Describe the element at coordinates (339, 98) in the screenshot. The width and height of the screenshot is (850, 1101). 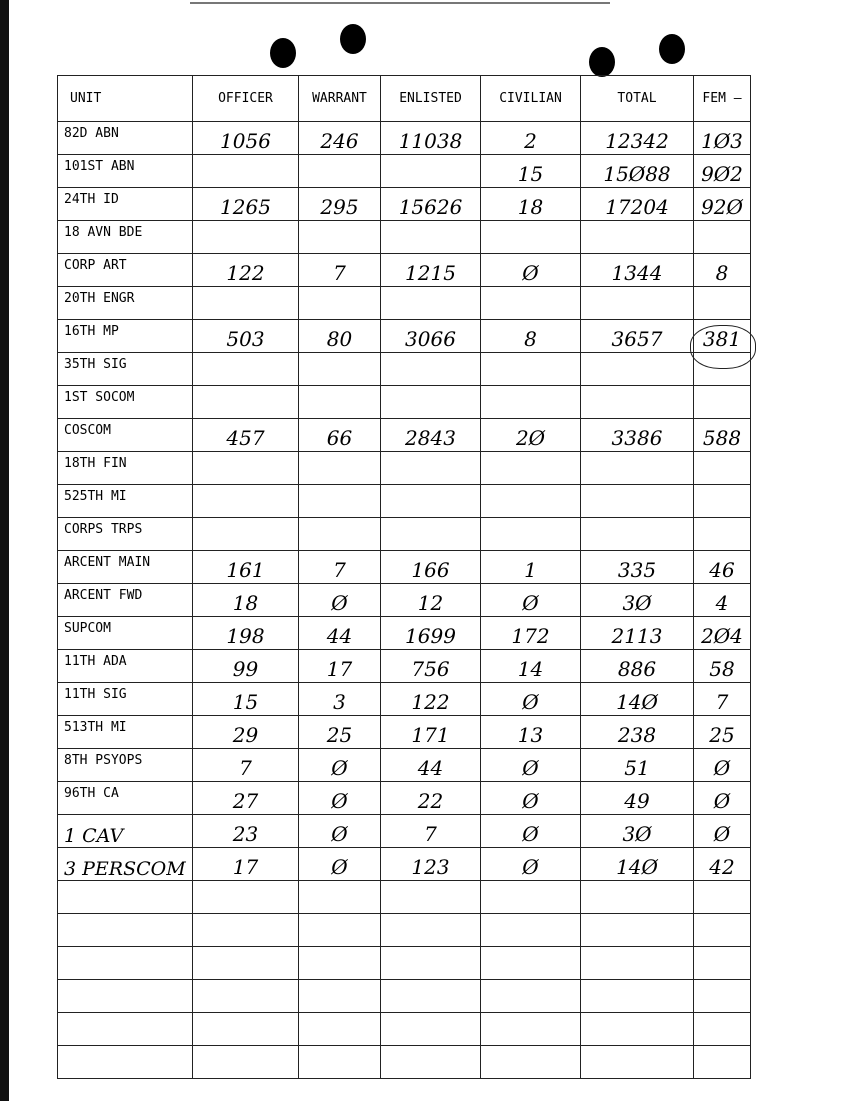
I see `column-header: WARRANT` at that location.